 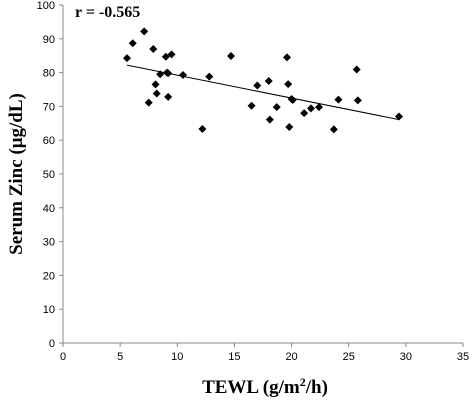 I want to click on x-ticks: 0 5 10 15 20 25 30 35, so click(x=264, y=353).